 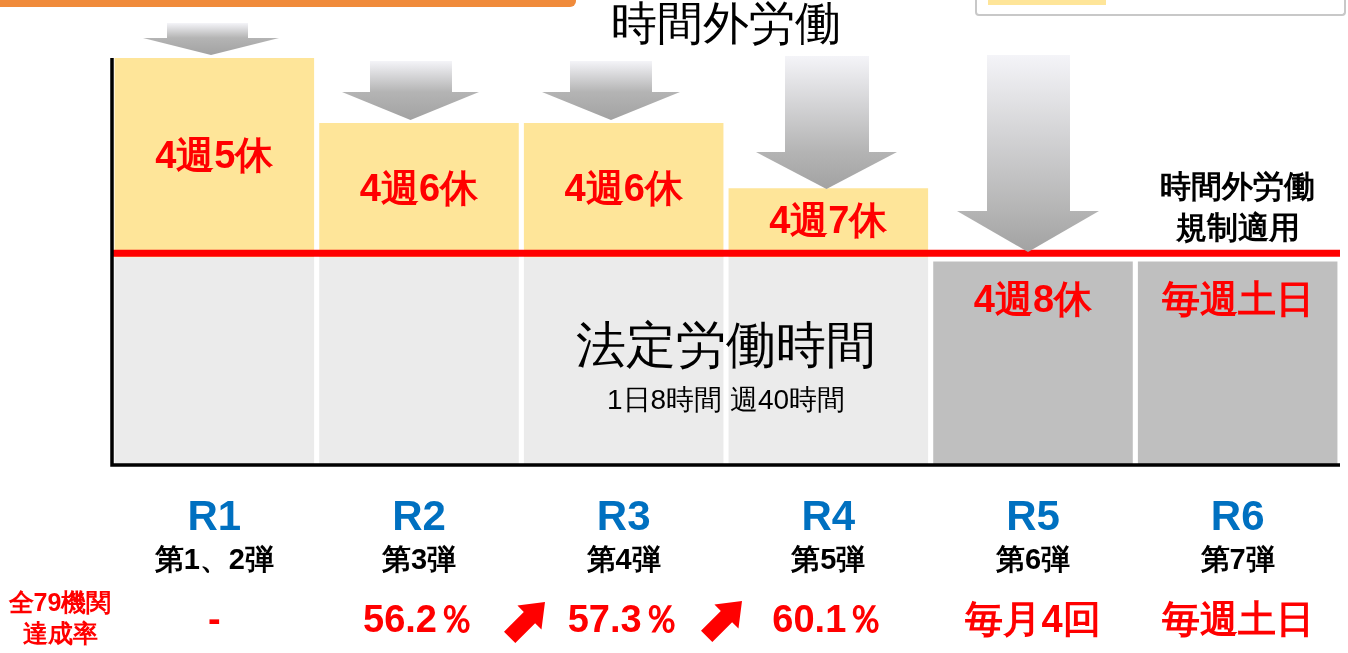 I want to click on chart-title: 時間外労働, so click(x=726, y=24).